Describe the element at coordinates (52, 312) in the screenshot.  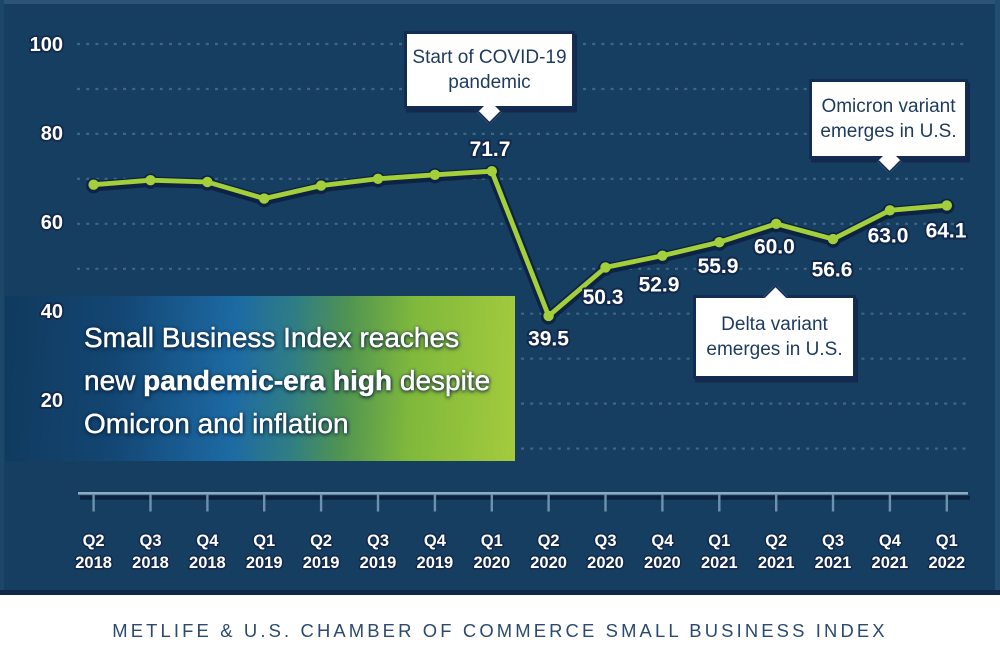
I see `svg-text: 40` at that location.